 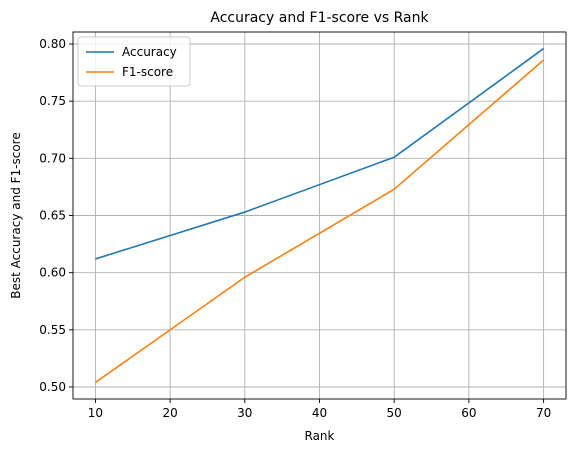 I want to click on y-axis: 0.50 0.55 0.60 0.65 0.70 0.75 0.80, so click(x=56, y=215).